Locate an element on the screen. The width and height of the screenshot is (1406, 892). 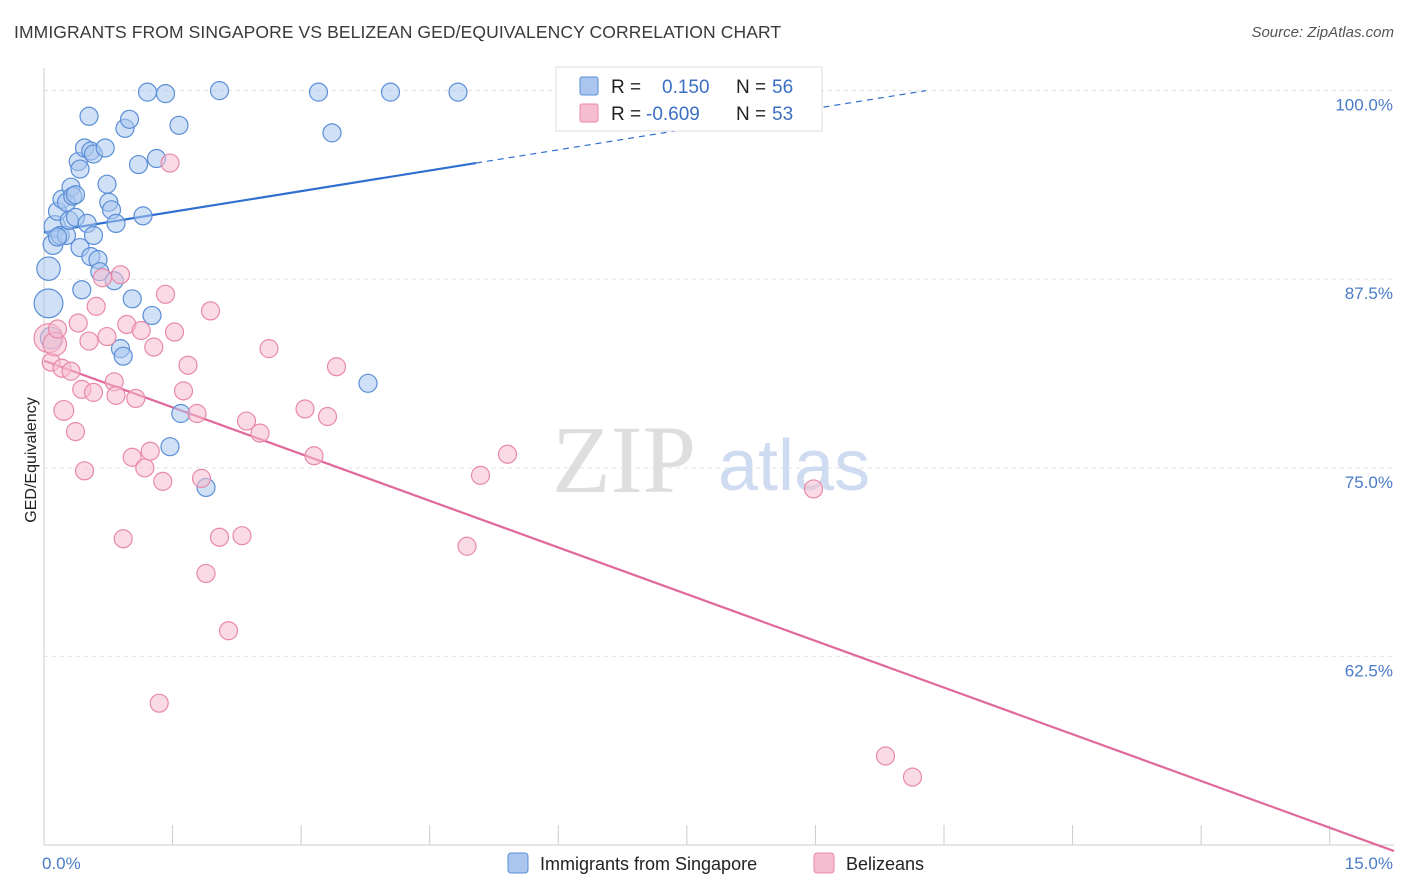
bottom-legend-label-pink: Belizeans is located at coordinates (885, 864).